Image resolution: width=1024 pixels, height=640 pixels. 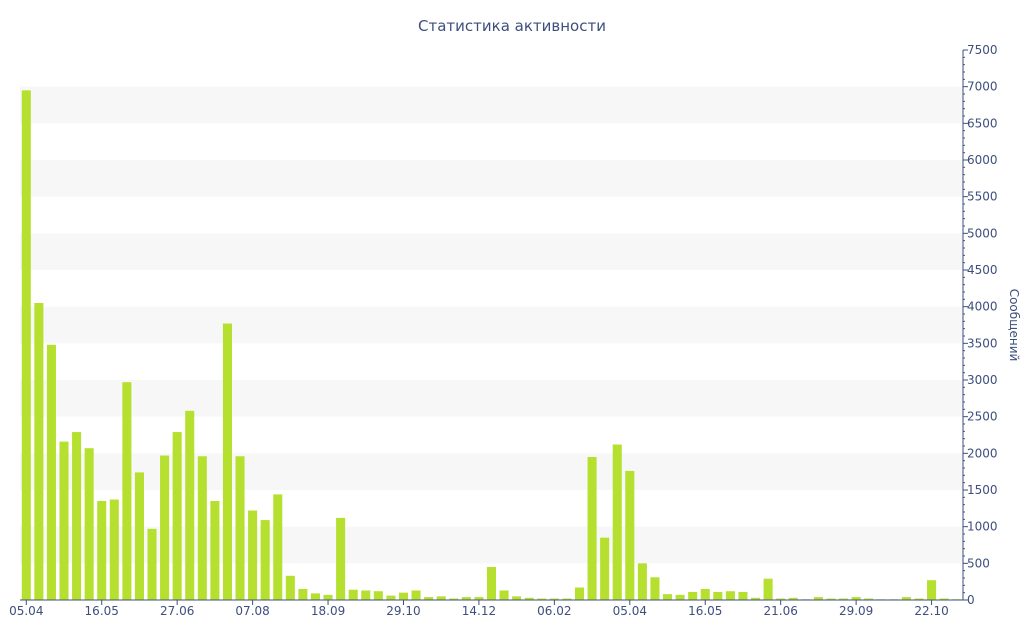 I want to click on y-tick-label: 4500, so click(x=982, y=270).